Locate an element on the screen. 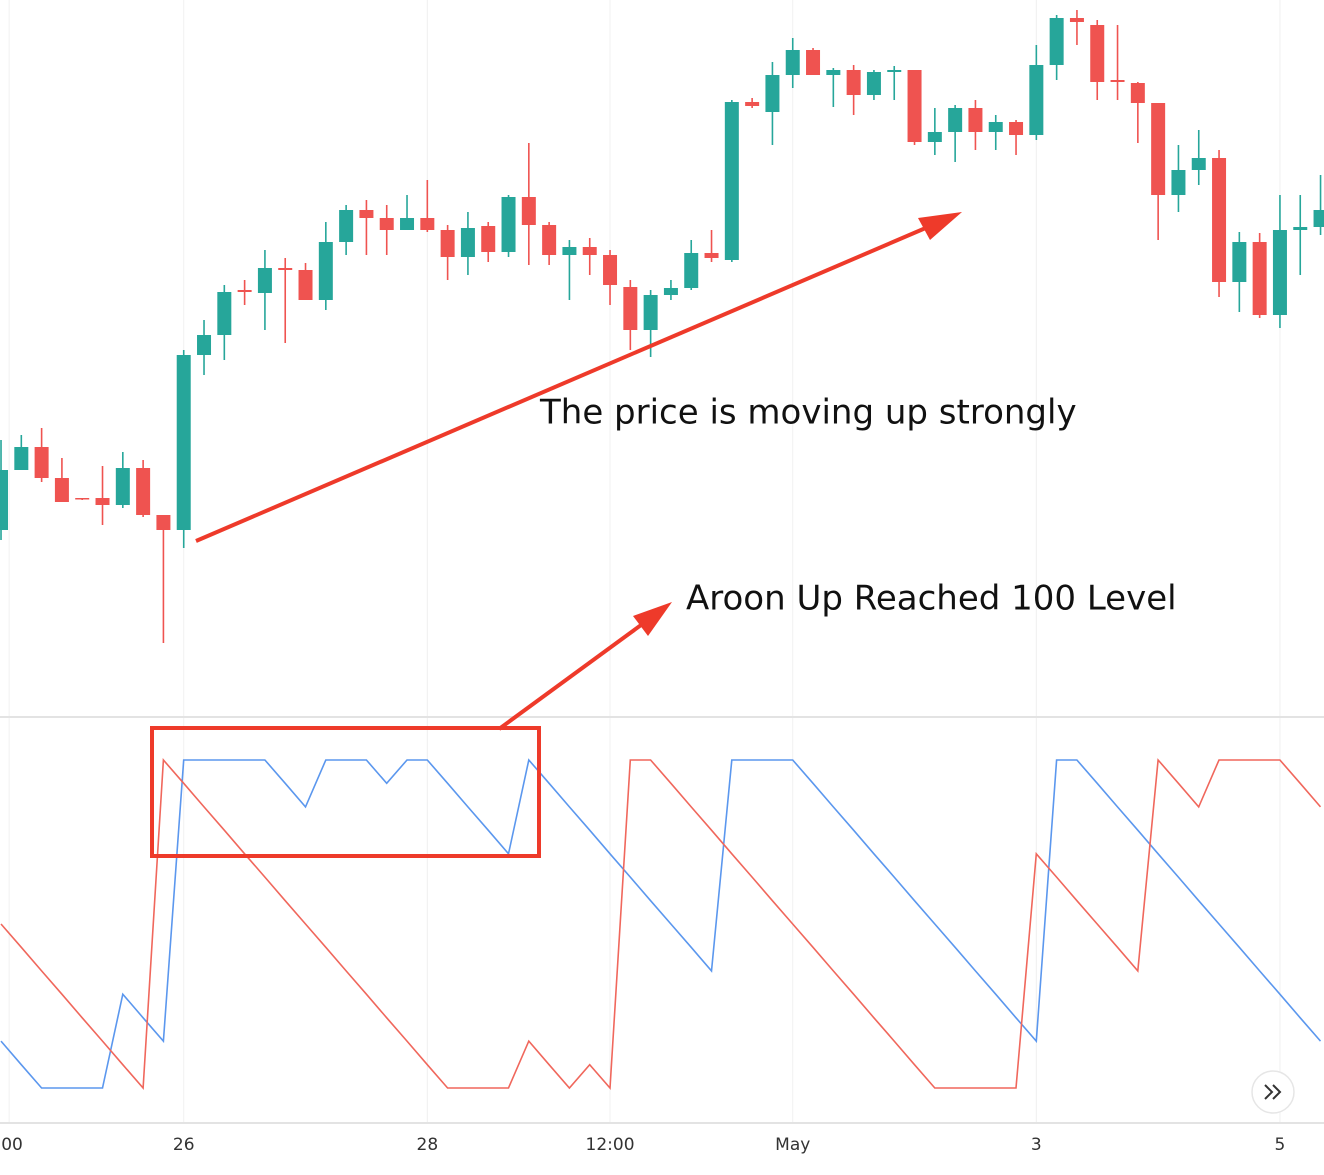  x-tick-label: 26 is located at coordinates (184, 1145).